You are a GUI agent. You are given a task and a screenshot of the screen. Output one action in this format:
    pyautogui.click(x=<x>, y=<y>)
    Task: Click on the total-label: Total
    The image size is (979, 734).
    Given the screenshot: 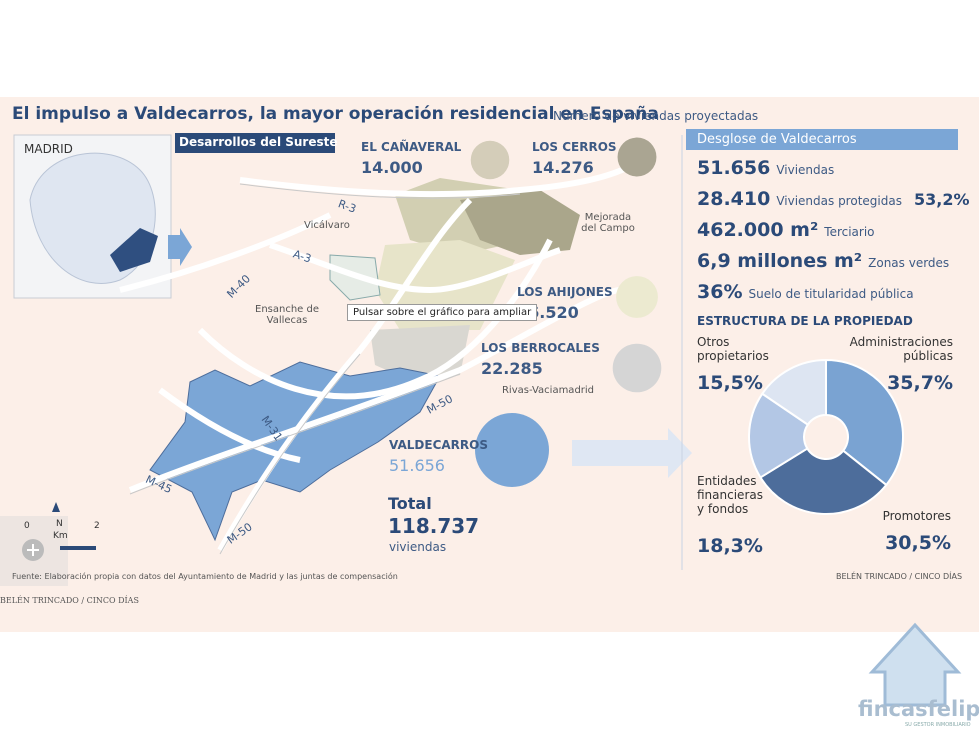 What is the action you would take?
    pyautogui.click(x=410, y=503)
    